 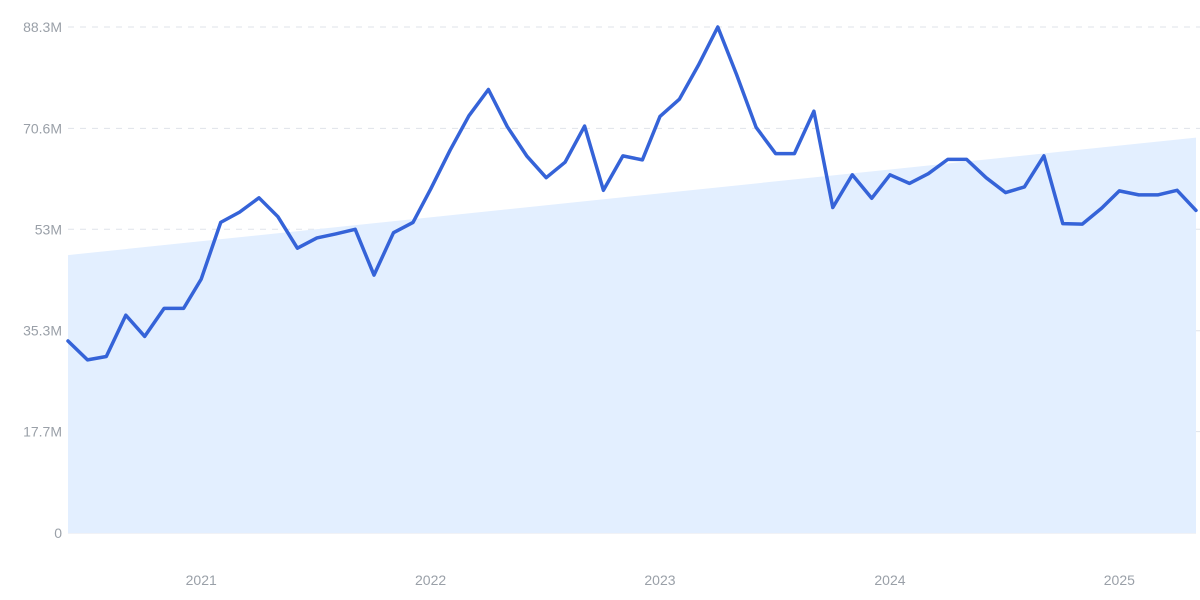 I want to click on x-tick-label: 2025, so click(x=1119, y=580).